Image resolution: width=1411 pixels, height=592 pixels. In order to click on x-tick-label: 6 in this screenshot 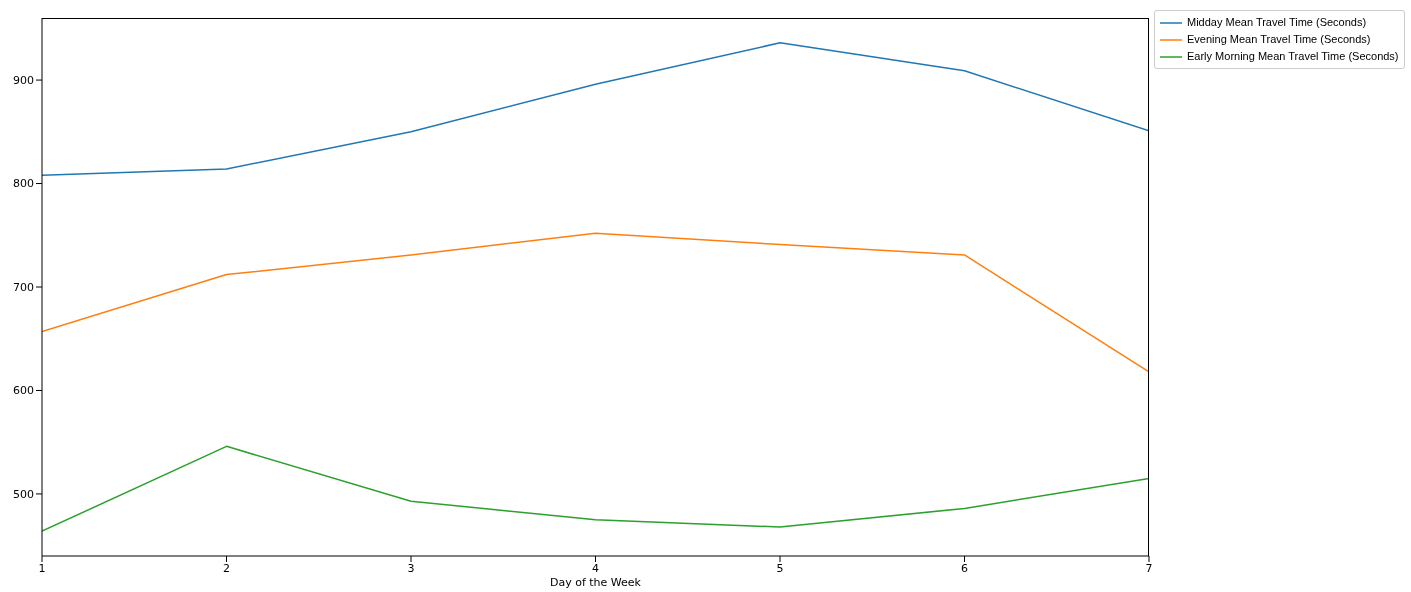, I will do `click(964, 568)`.